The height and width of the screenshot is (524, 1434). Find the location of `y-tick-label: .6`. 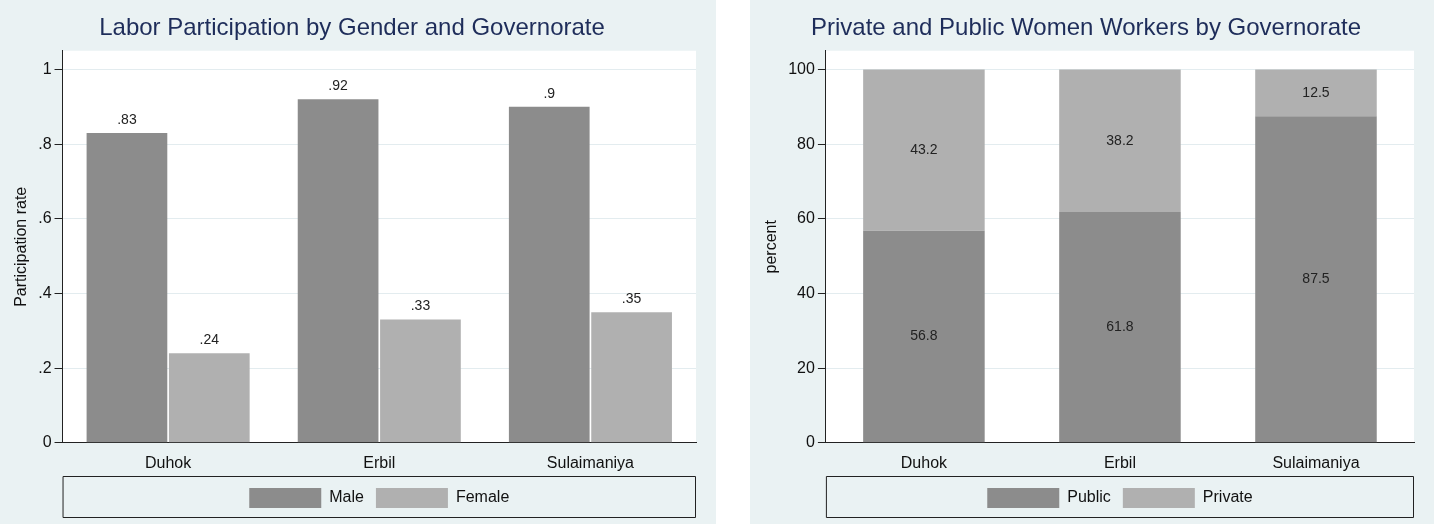

y-tick-label: .6 is located at coordinates (45, 218).